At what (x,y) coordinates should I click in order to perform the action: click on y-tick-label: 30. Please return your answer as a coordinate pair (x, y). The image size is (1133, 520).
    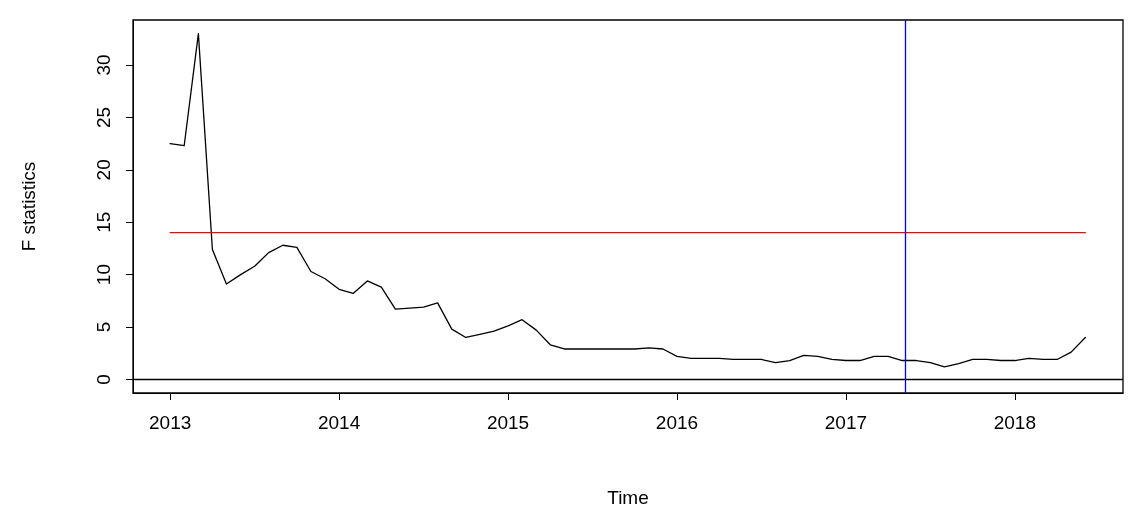
    Looking at the image, I should click on (103, 65).